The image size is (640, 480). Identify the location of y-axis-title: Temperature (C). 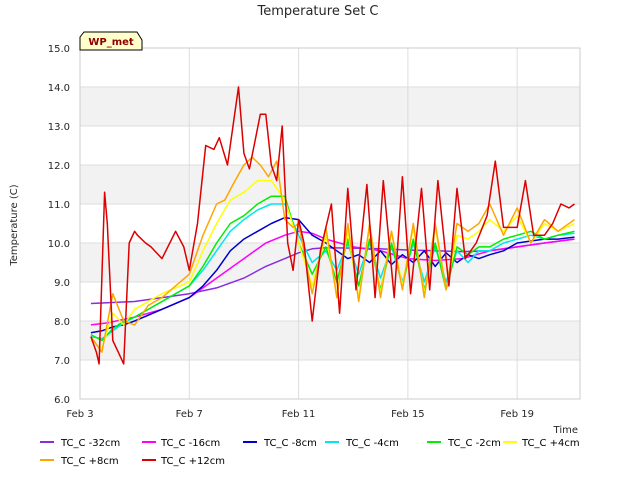
(14, 225).